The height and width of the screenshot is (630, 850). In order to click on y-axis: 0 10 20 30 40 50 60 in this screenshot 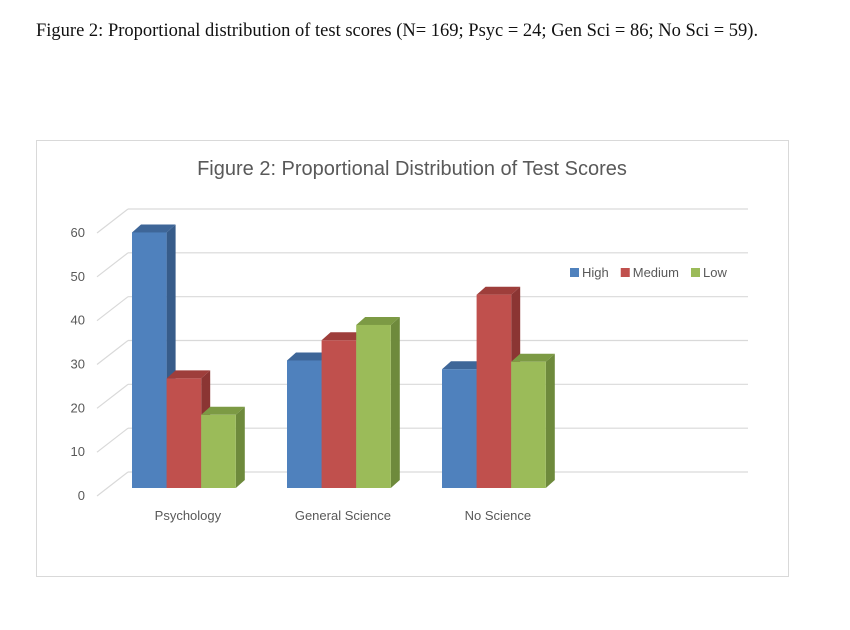, I will do `click(78, 364)`.